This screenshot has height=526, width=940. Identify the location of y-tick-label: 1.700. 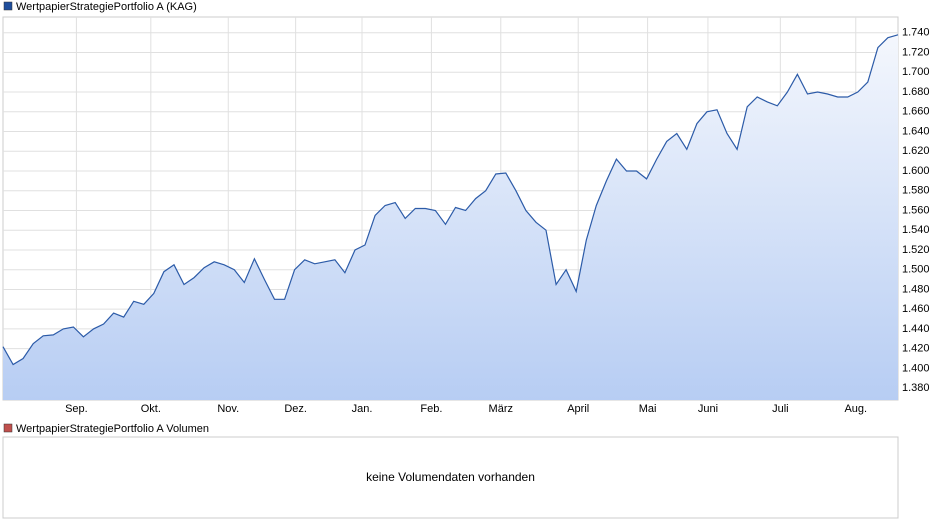
(916, 72).